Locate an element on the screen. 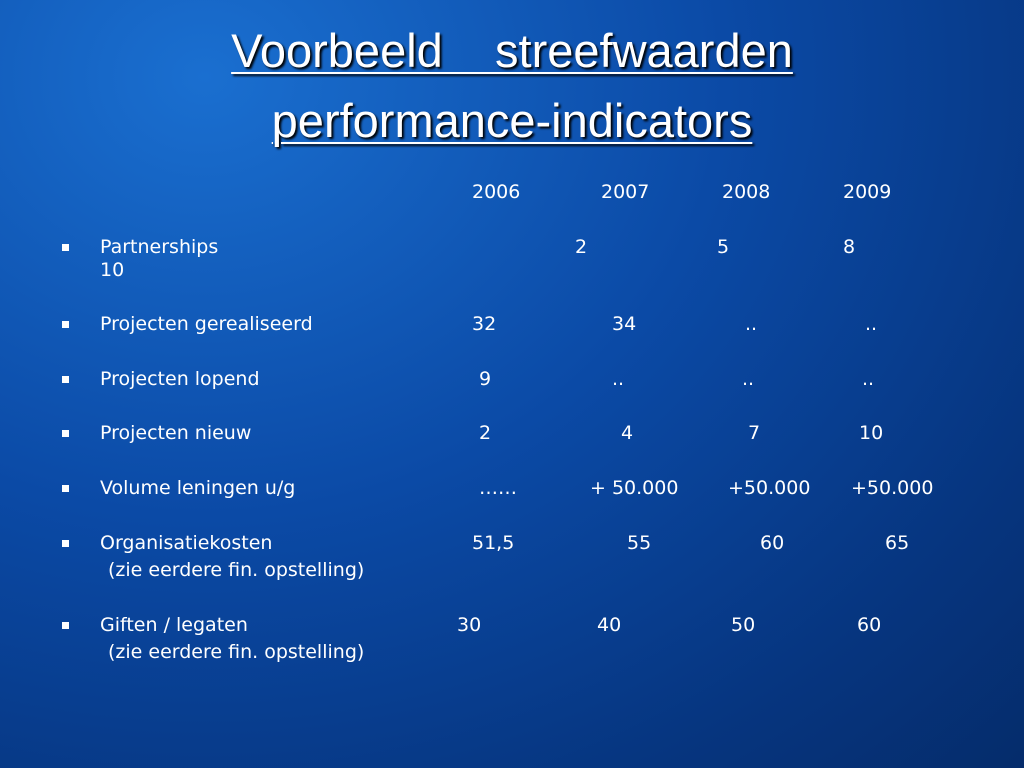 This screenshot has height=768, width=1024. column-header: 2006 is located at coordinates (496, 192).